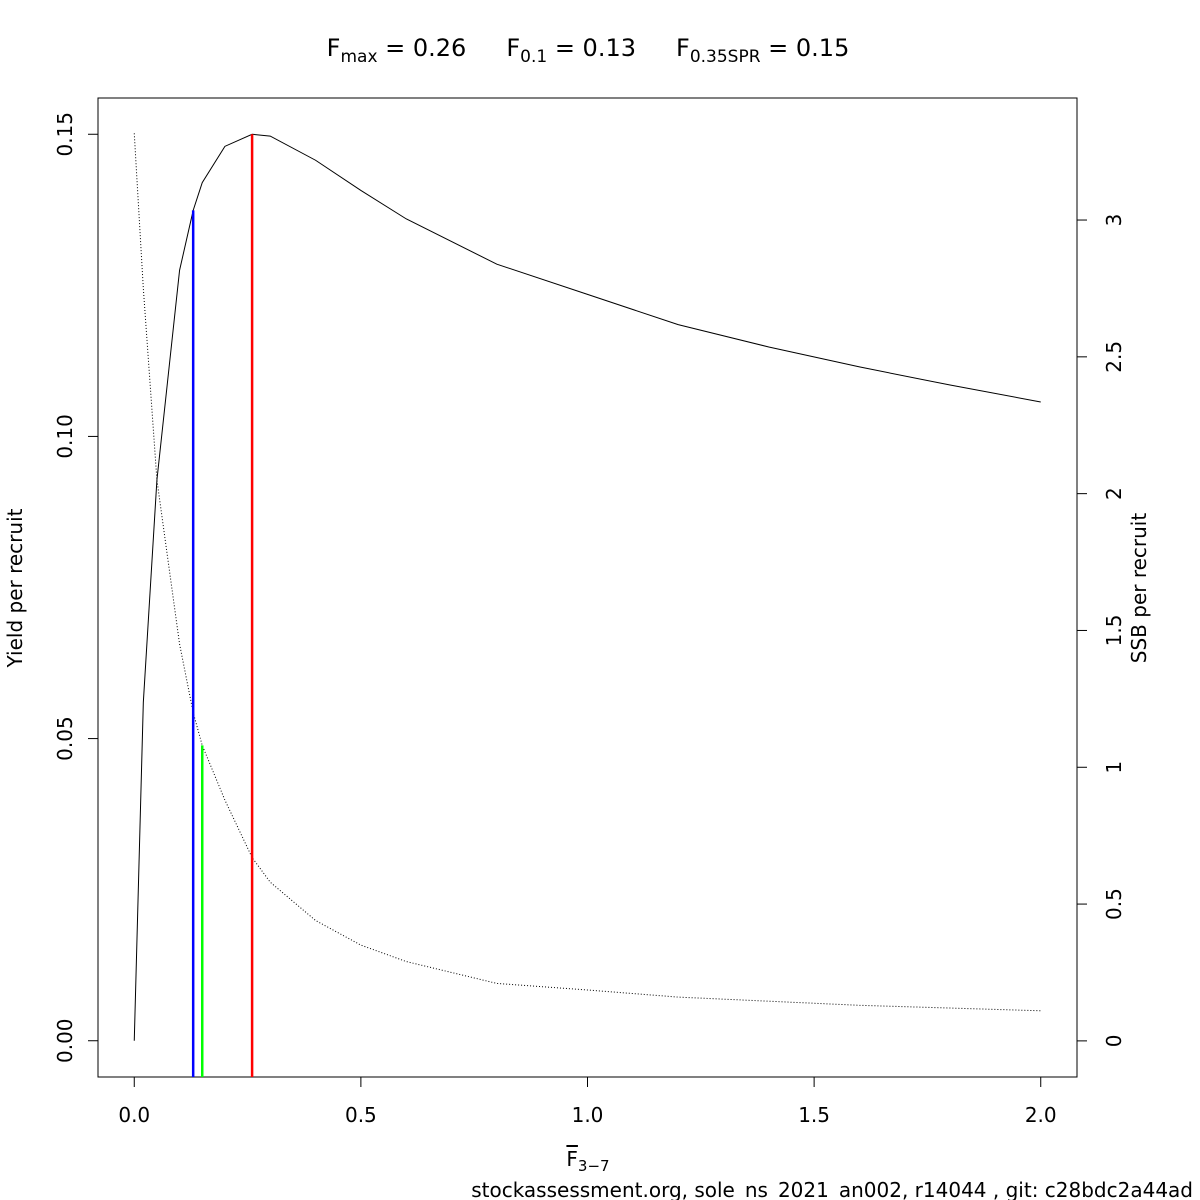 The height and width of the screenshot is (1200, 1200). What do you see at coordinates (1114, 220) in the screenshot?
I see `y2-tick-label: 3` at bounding box center [1114, 220].